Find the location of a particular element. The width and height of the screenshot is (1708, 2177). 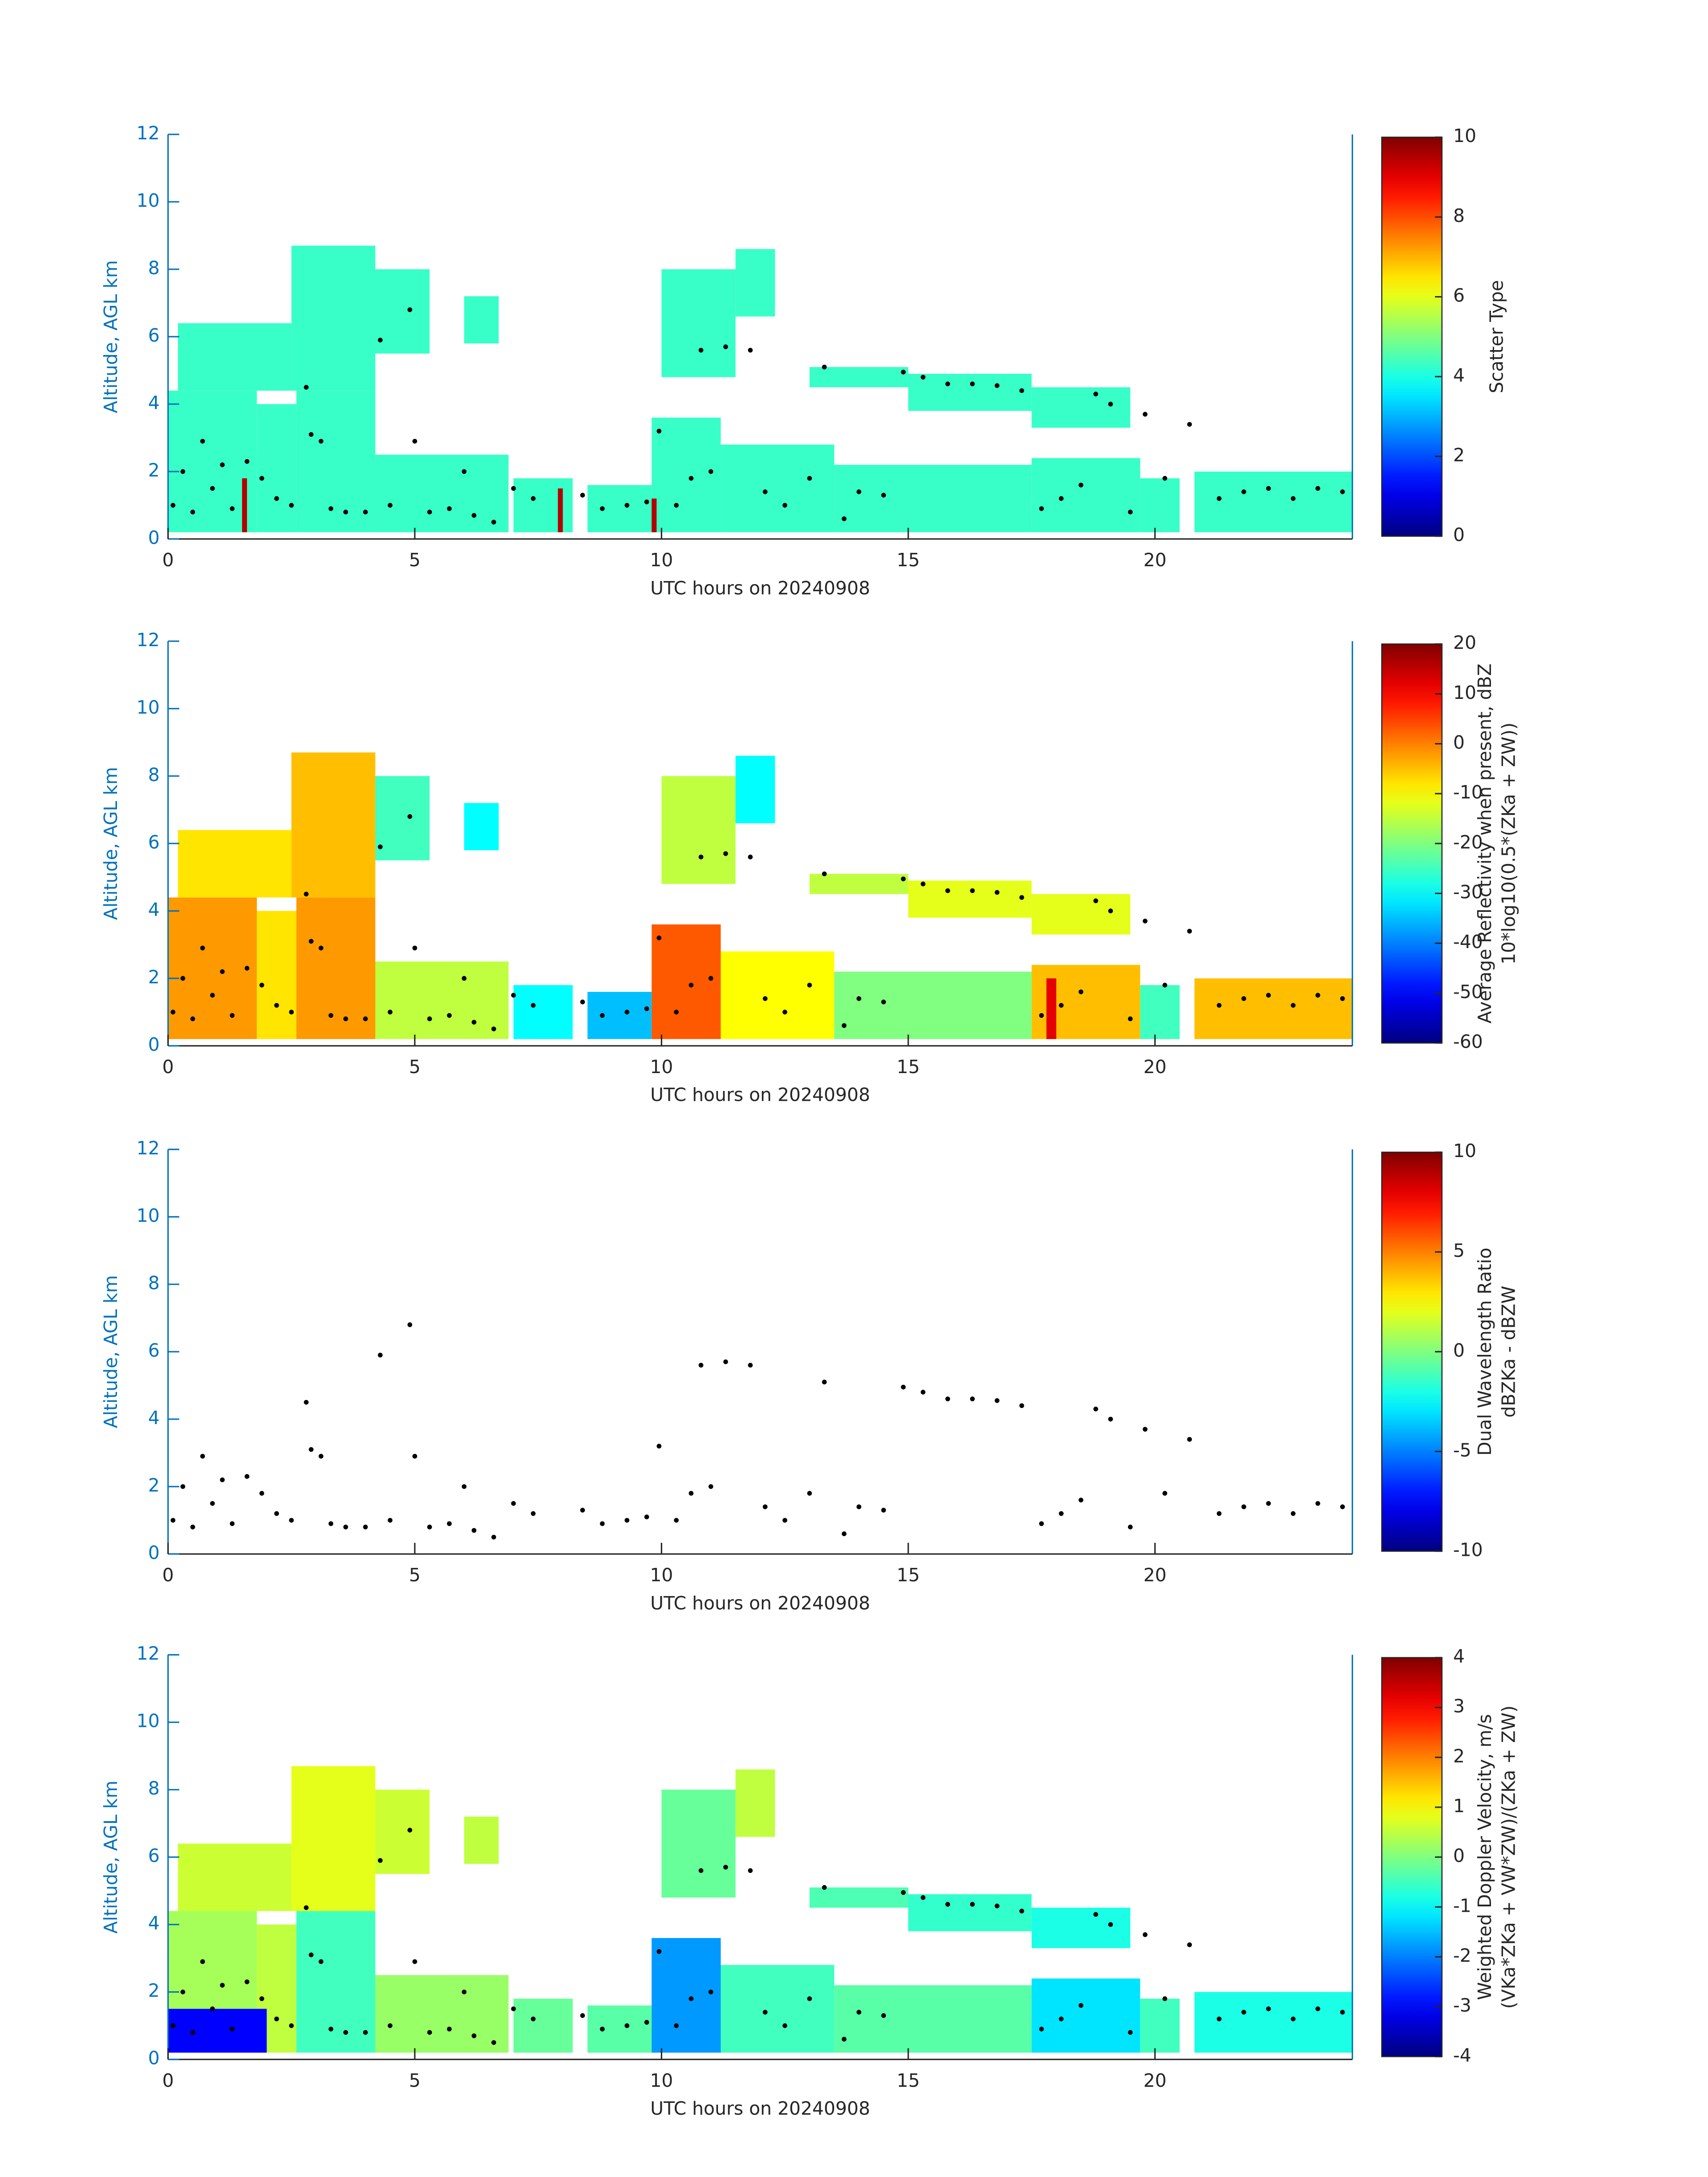

x-tick-label: 10 is located at coordinates (661, 1575).